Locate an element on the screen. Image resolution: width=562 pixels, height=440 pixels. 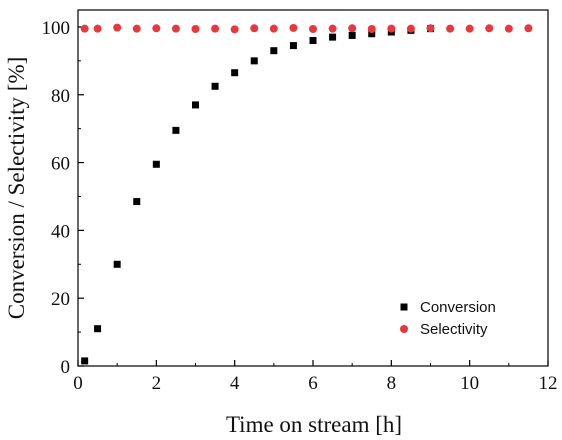
y-tick-label: 40 is located at coordinates (60, 231).